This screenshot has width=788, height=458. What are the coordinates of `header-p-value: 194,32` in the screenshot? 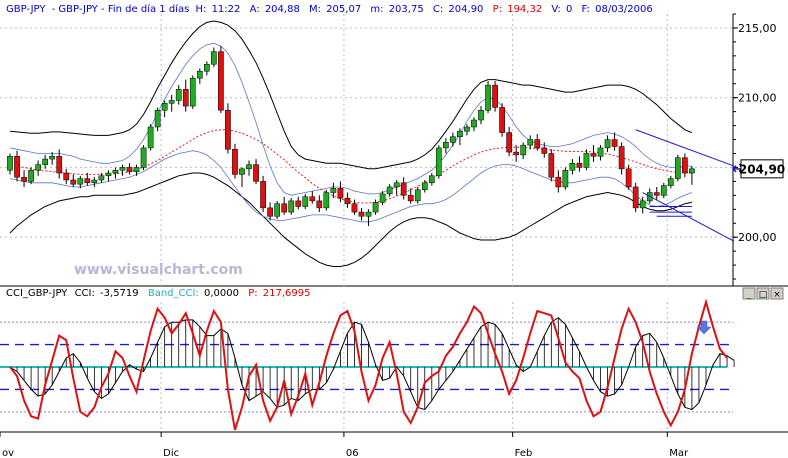 It's located at (524, 9).